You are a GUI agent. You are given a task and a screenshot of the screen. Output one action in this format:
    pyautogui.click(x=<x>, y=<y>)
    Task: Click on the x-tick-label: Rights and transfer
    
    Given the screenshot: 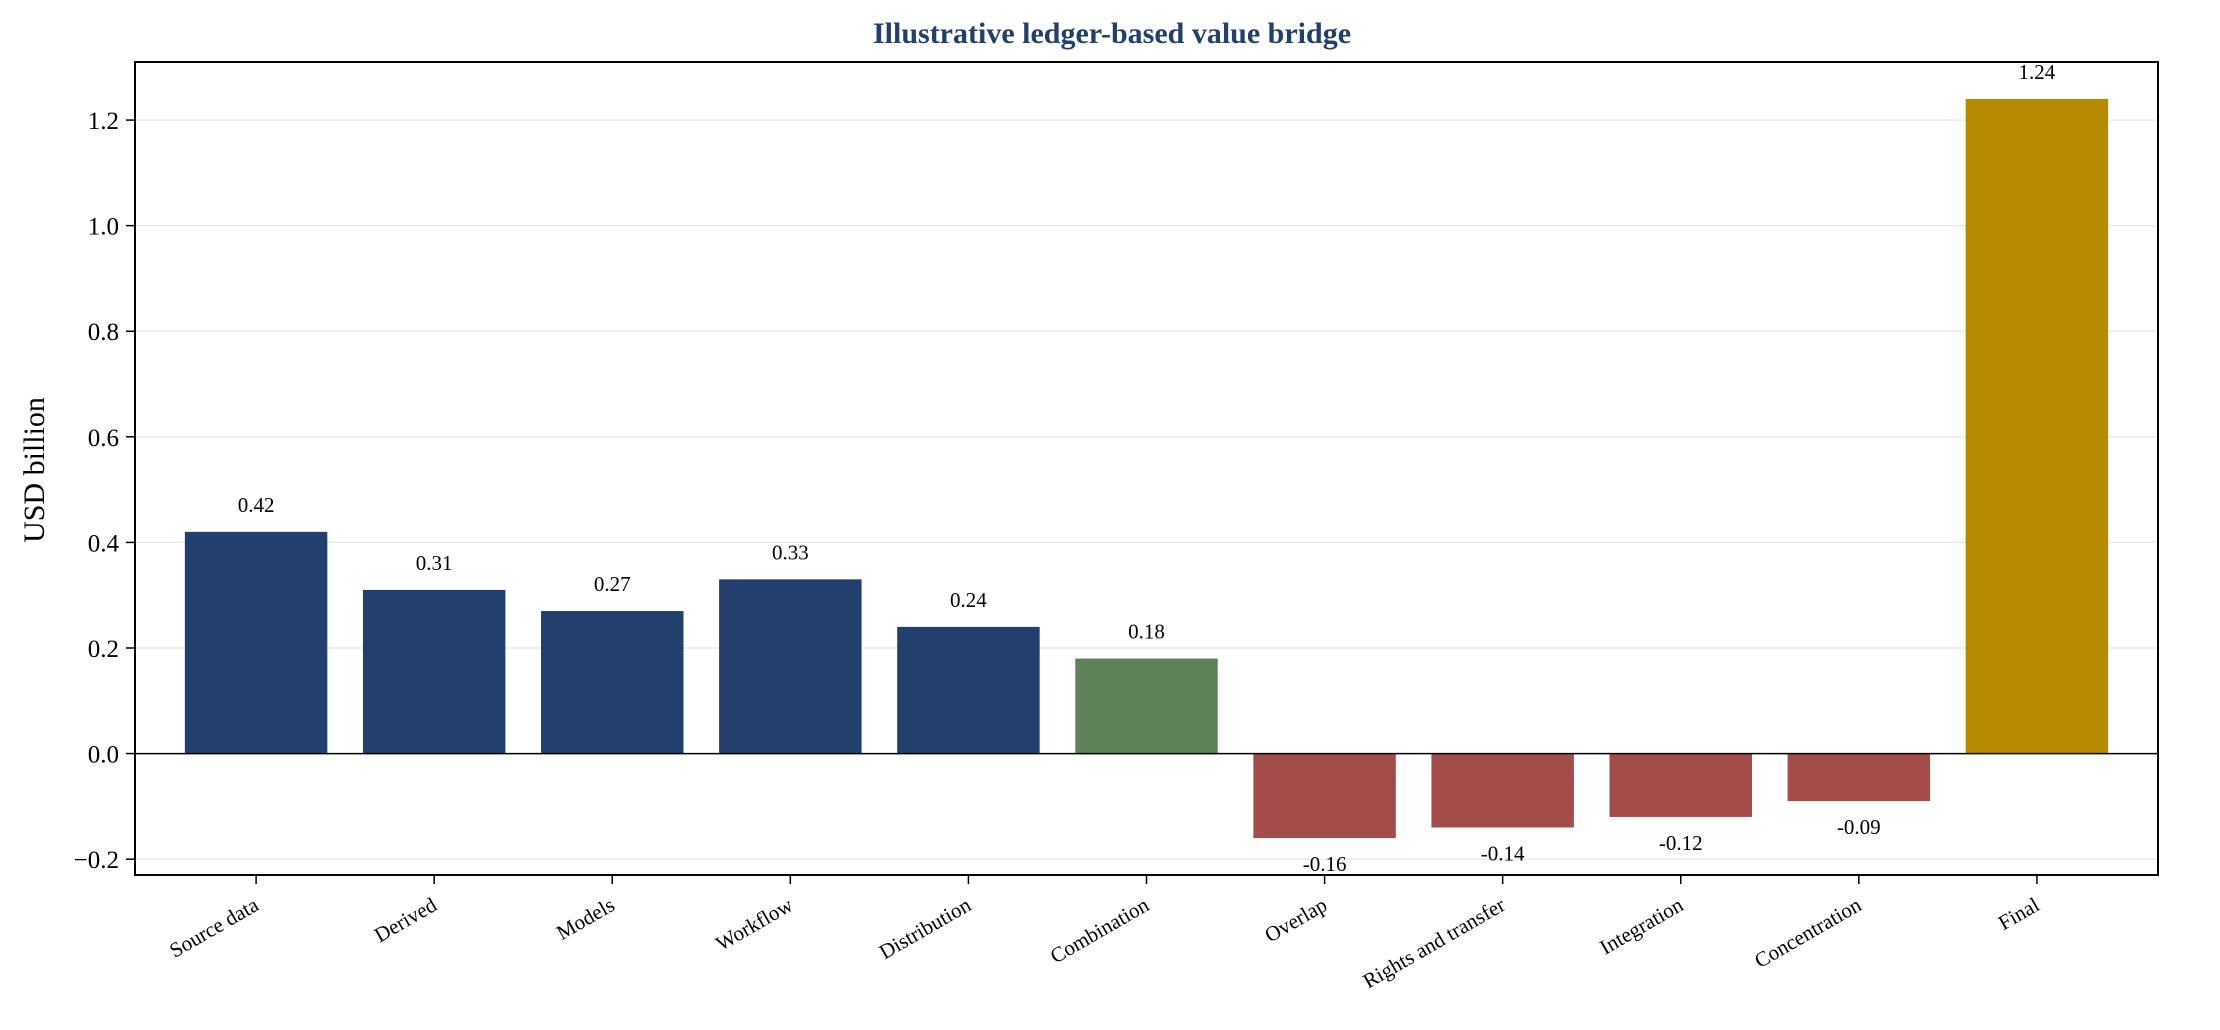 What is the action you would take?
    pyautogui.click(x=1434, y=943)
    